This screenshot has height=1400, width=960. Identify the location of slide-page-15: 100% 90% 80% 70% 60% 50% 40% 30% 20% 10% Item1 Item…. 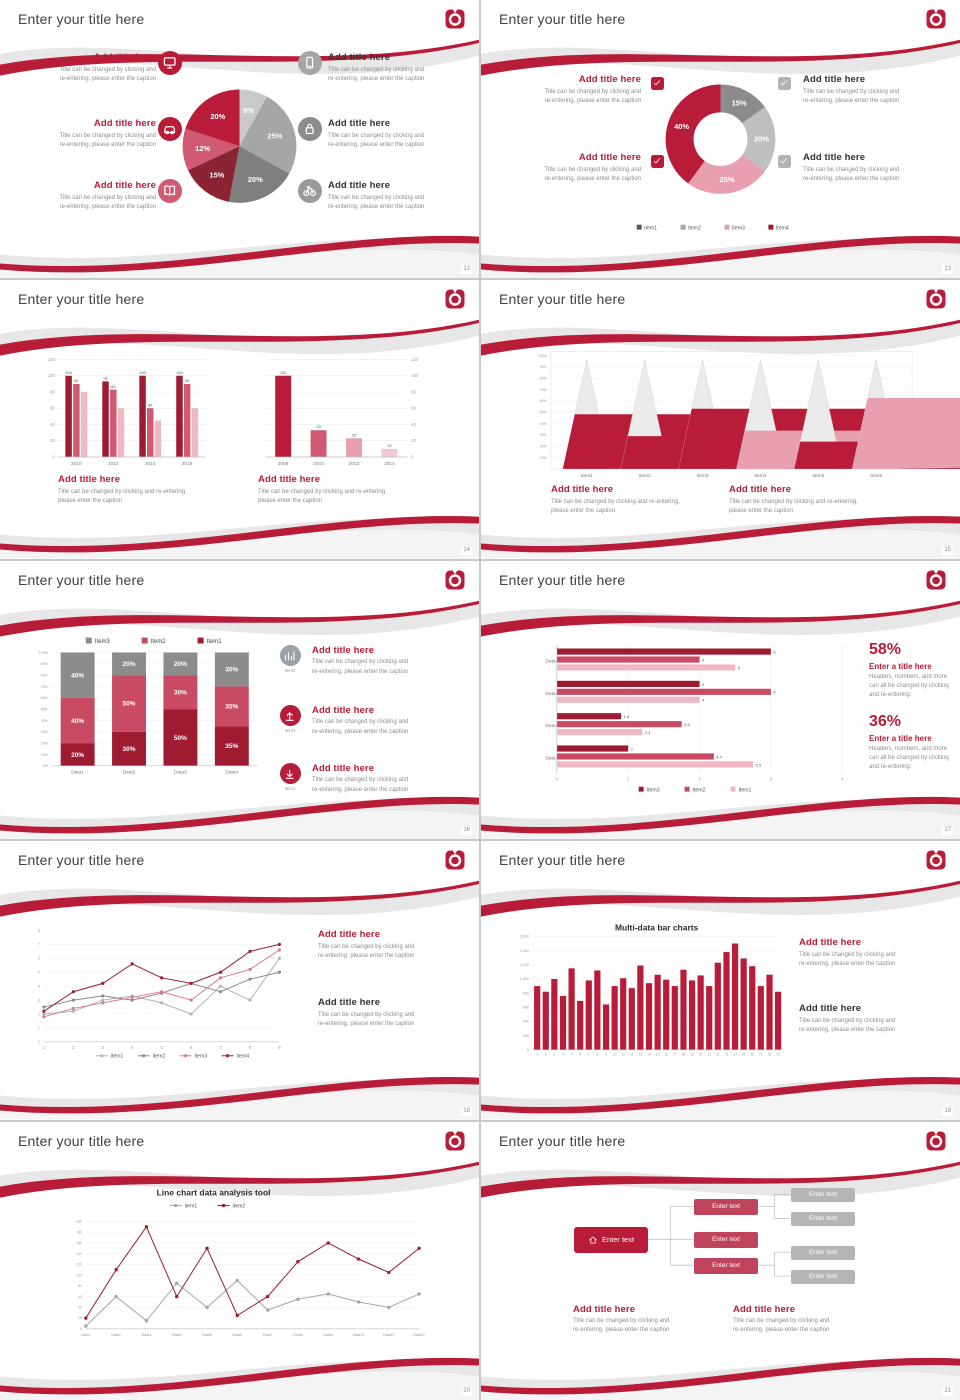
(720, 419).